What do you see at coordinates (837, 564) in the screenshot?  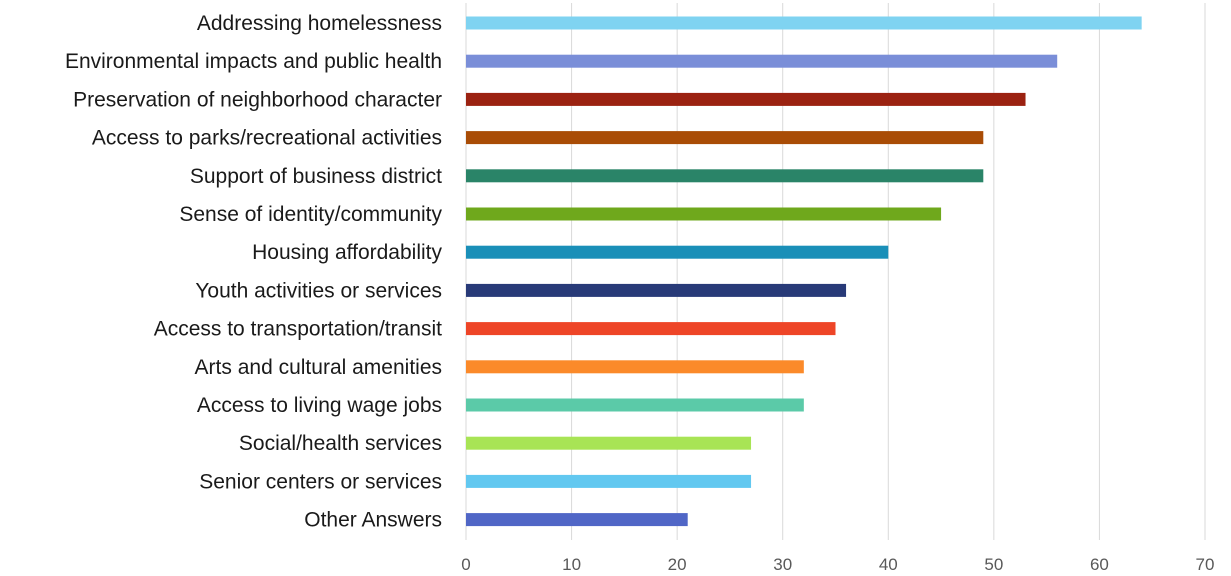 I see `x-axis-tick-labels: 0 10 20 30 40 50 60 70` at bounding box center [837, 564].